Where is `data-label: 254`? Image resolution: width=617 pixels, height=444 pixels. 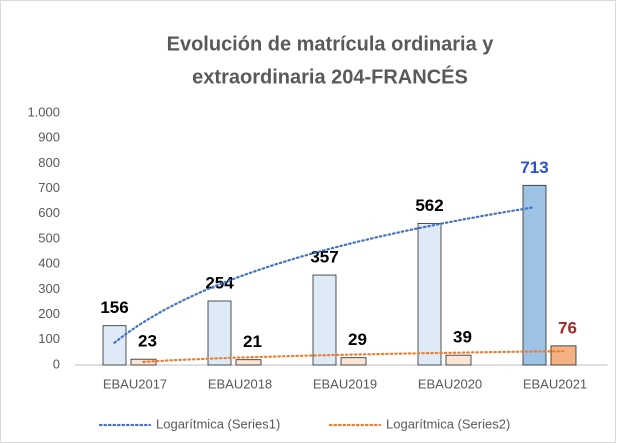 data-label: 254 is located at coordinates (219, 282).